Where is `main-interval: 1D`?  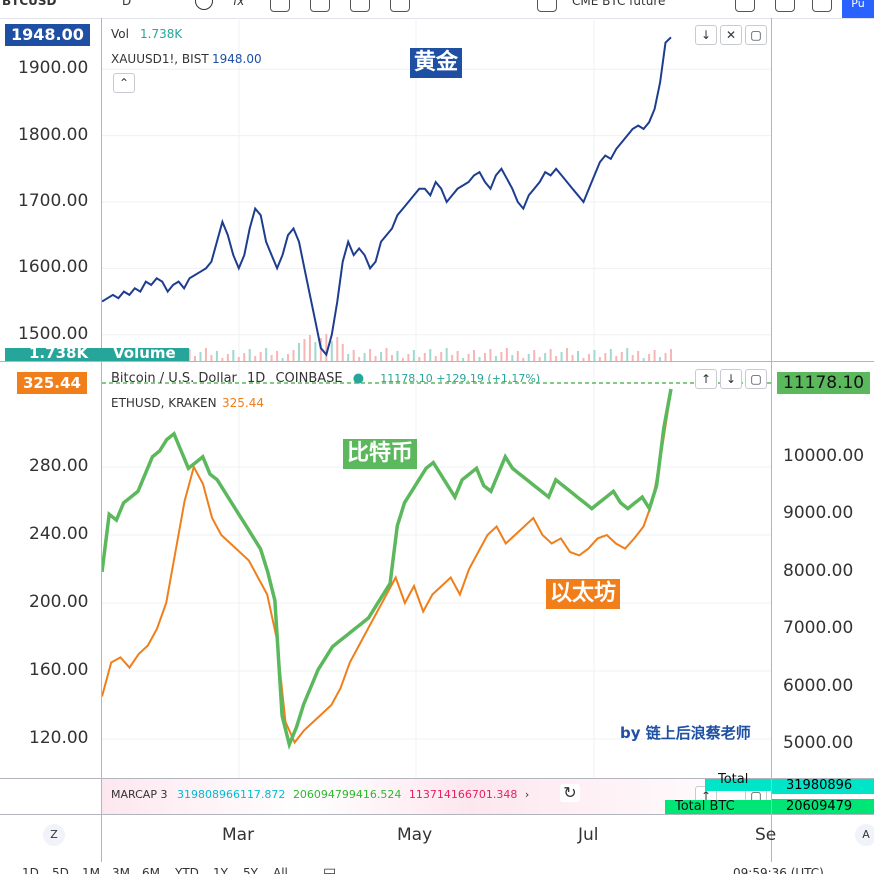
main-interval: 1D is located at coordinates (256, 378).